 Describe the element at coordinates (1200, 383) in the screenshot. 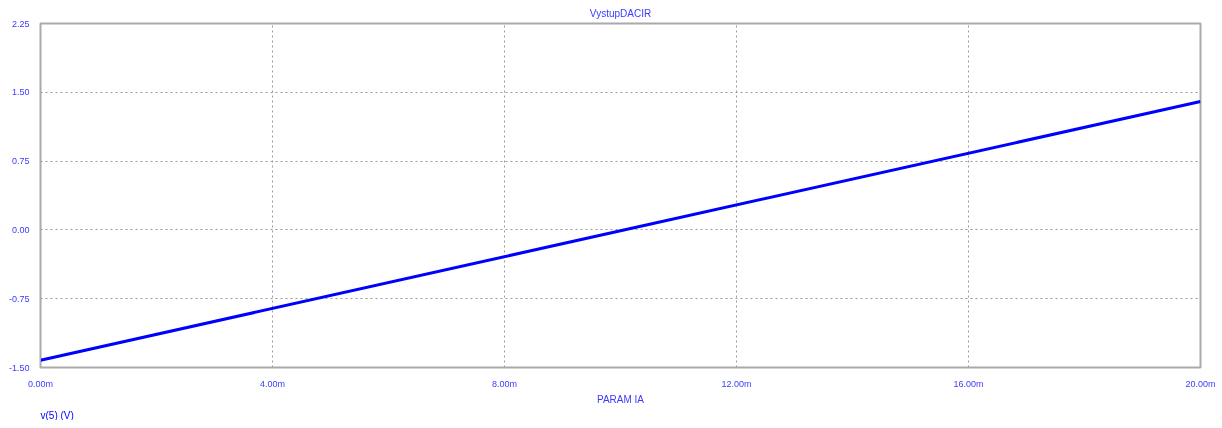

I see `x-tick-label: 20.00m` at that location.